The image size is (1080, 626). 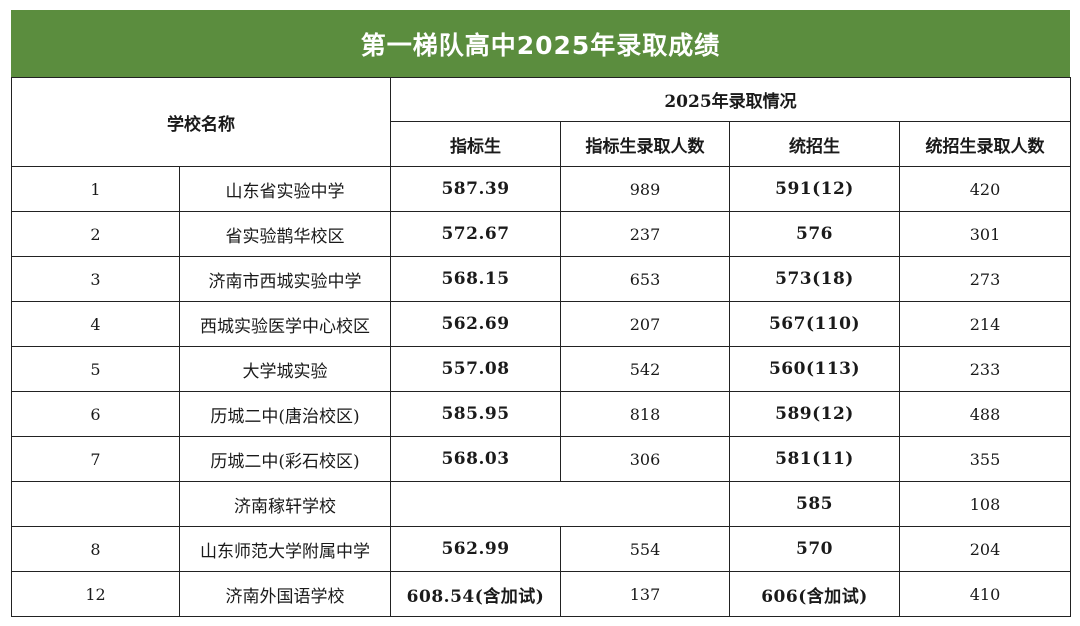 What do you see at coordinates (814, 144) in the screenshot?
I see `header-tongzhao: 统招生` at bounding box center [814, 144].